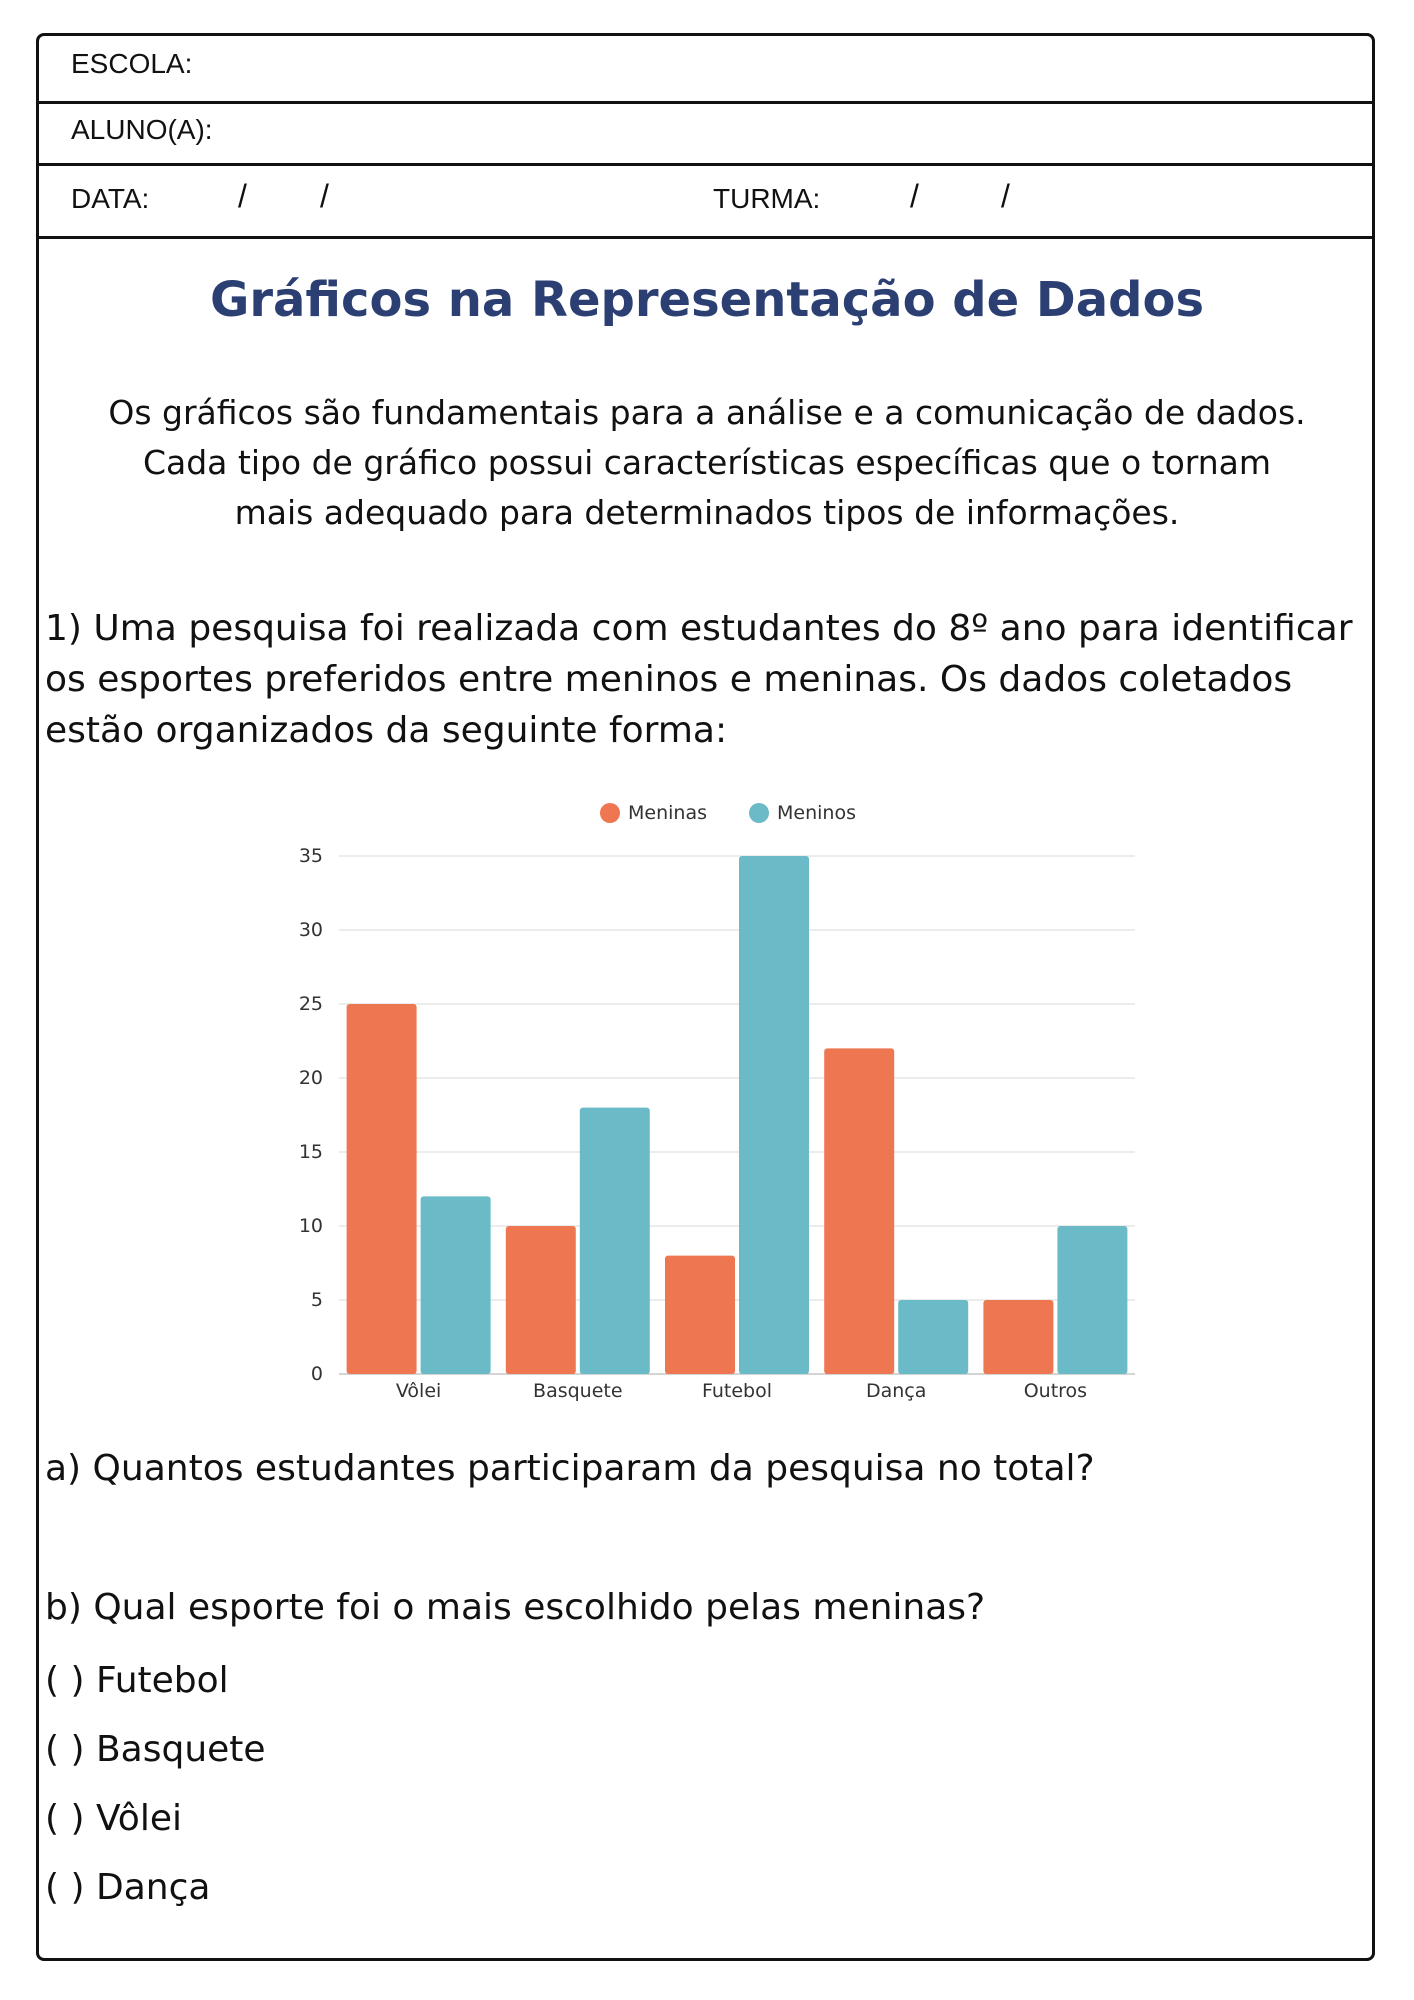  What do you see at coordinates (667, 813) in the screenshot?
I see `legend-meninas-label: Meninas` at bounding box center [667, 813].